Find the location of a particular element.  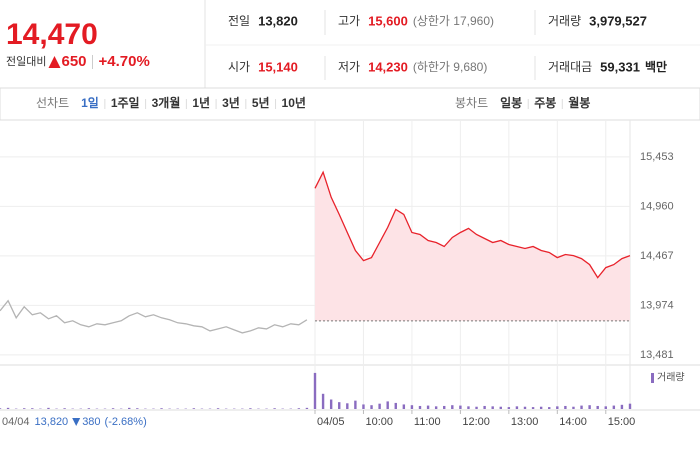

x-tick-label: 12:00 is located at coordinates (476, 422).